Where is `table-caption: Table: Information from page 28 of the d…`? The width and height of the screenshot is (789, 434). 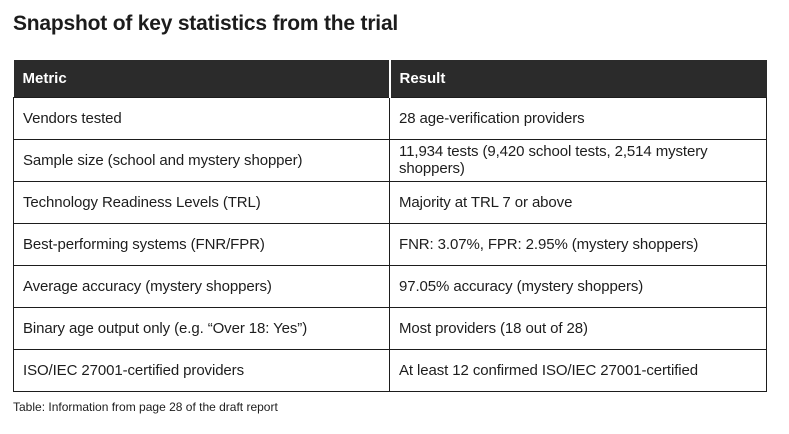 table-caption: Table: Information from page 28 of the d… is located at coordinates (145, 406).